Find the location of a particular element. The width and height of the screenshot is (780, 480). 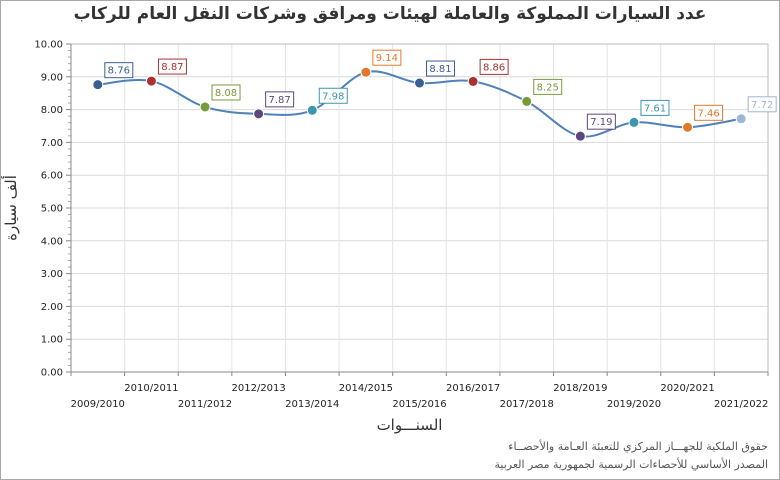

y-tick-label: 6.00 is located at coordinates (52, 176).